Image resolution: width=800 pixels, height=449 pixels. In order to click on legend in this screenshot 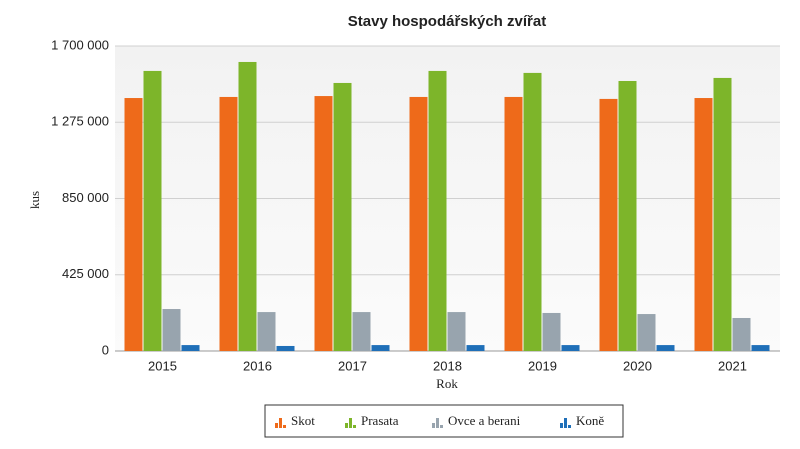, I will do `click(444, 421)`.